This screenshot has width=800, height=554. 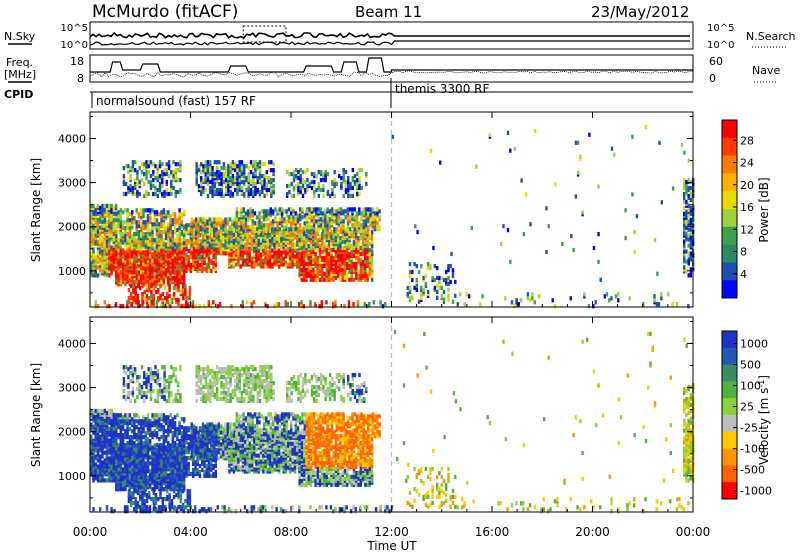 What do you see at coordinates (36, 210) in the screenshot?
I see `power-y-label: Slant Range [km]` at bounding box center [36, 210].